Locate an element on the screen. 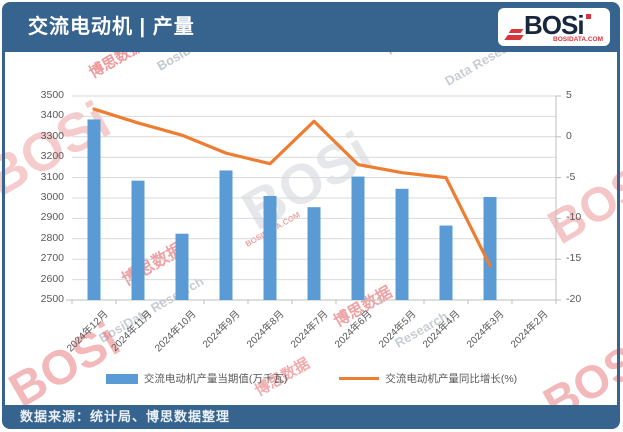 Image resolution: width=623 pixels, height=432 pixels. legend: 交流电动机产量当期值(万千瓦) 交流电动机产量同比增长(%) is located at coordinates (311, 378).